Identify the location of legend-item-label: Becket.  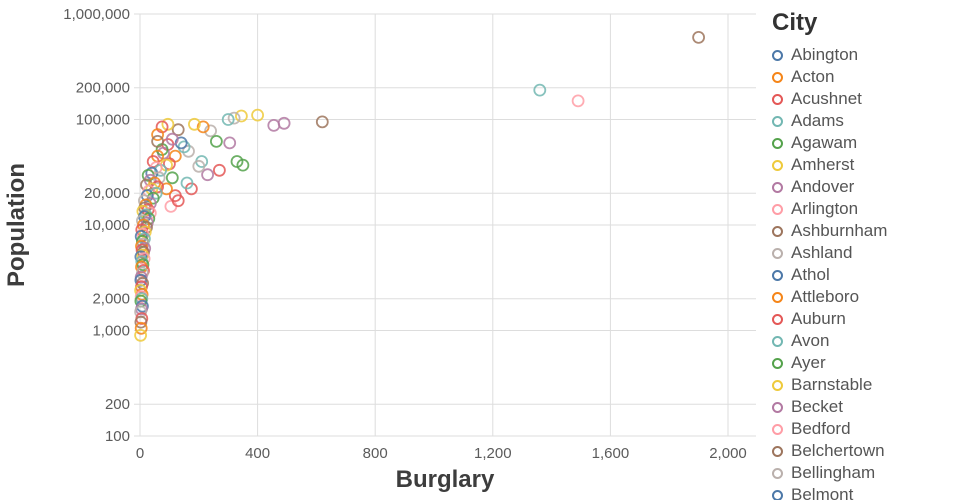
(817, 407).